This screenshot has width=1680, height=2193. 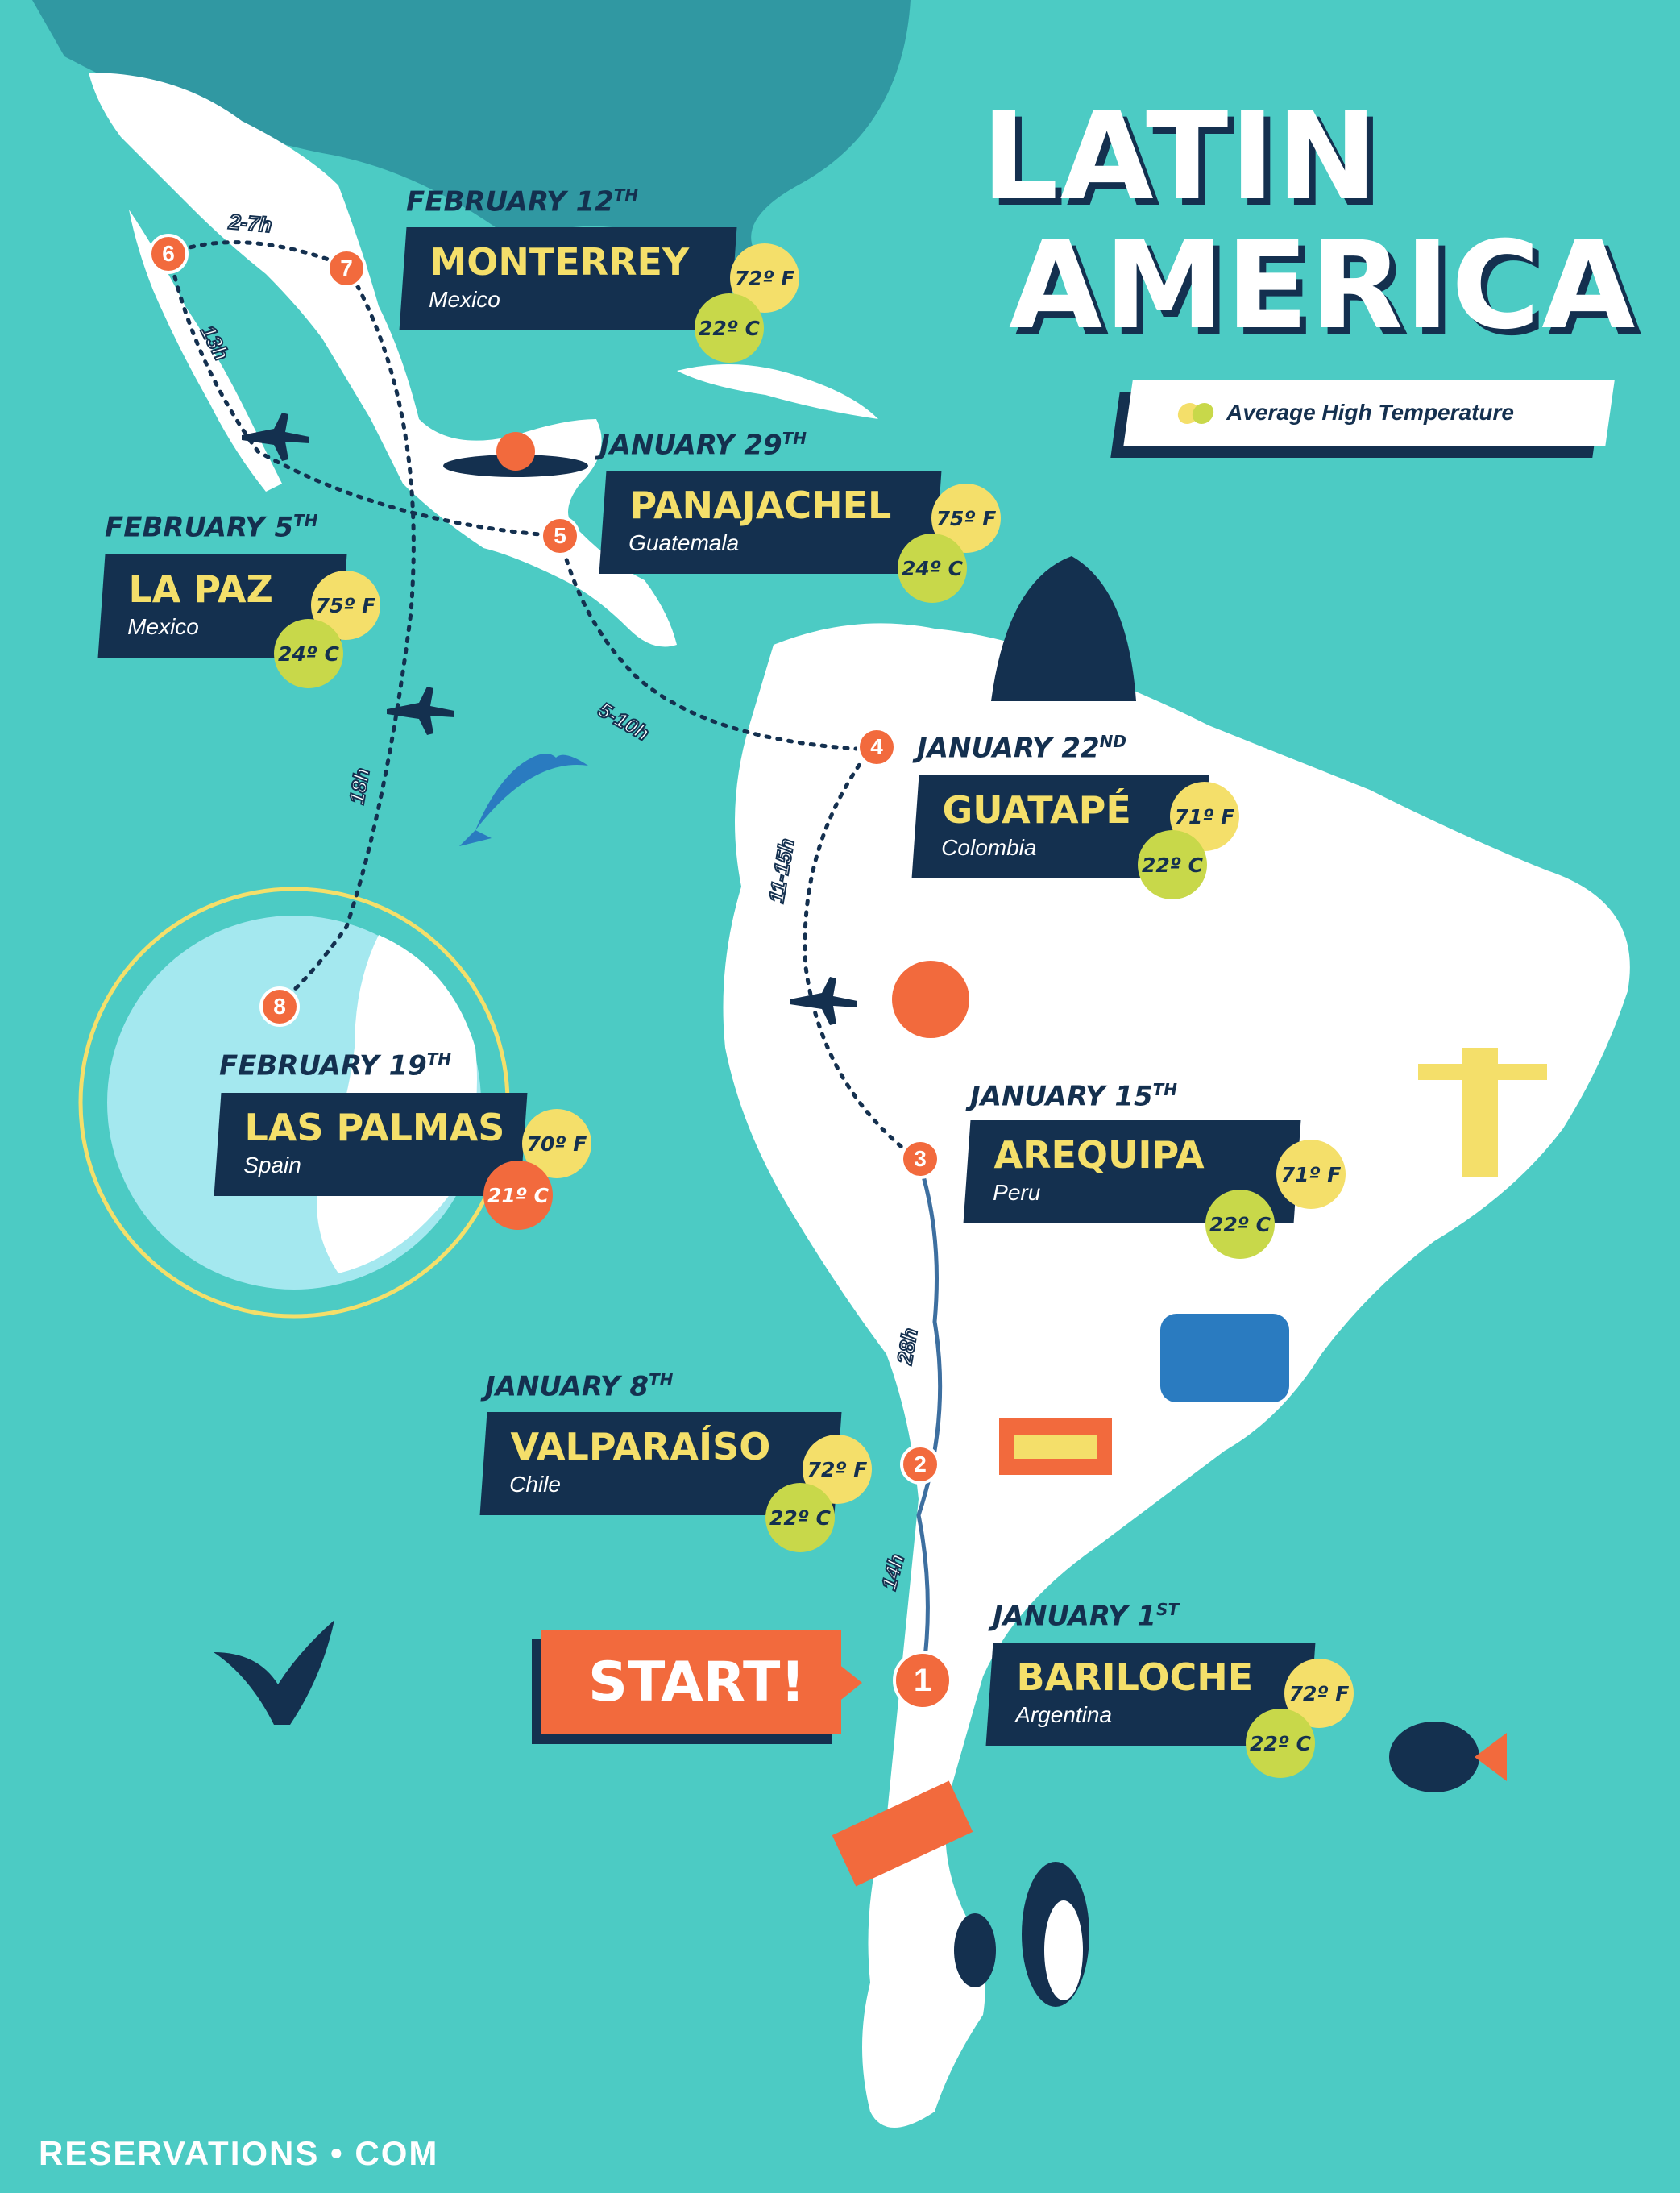 I want to click on legend-label: Average High Temperature, so click(x=1370, y=412).